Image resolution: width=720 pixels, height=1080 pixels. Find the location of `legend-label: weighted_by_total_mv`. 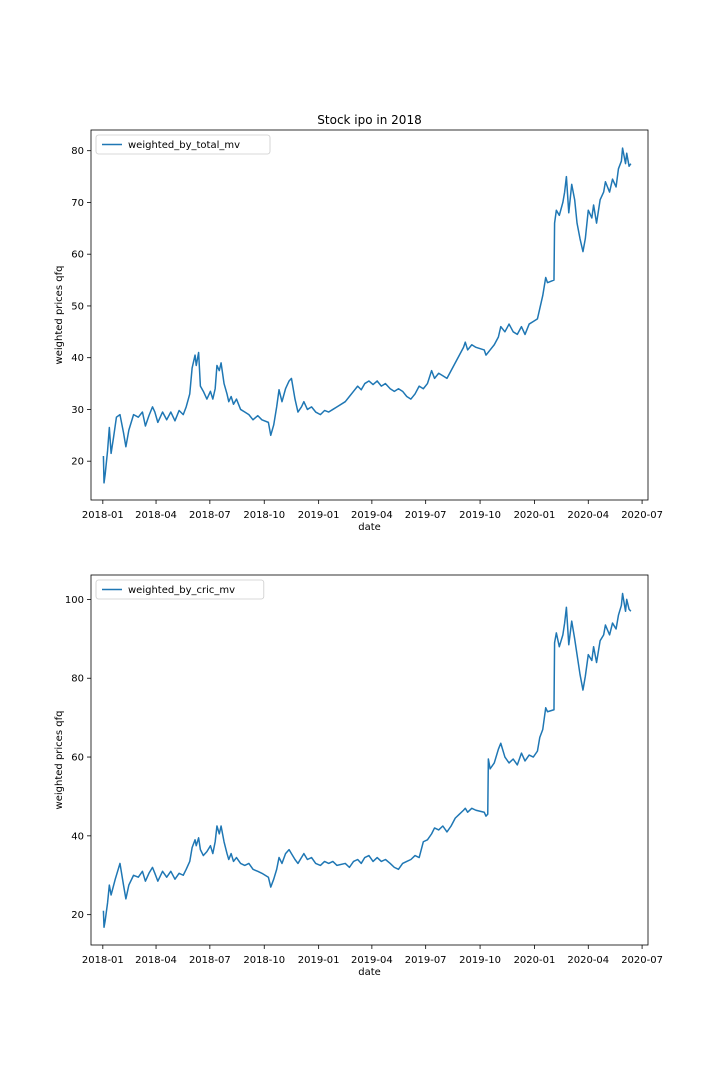

legend-label: weighted_by_total_mv is located at coordinates (184, 145).